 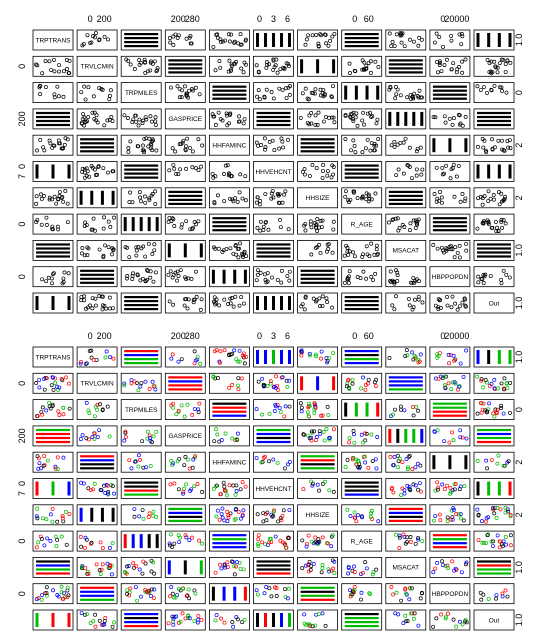 What do you see at coordinates (273, 336) in the screenshot?
I see `top-tick-label: 3` at bounding box center [273, 336].